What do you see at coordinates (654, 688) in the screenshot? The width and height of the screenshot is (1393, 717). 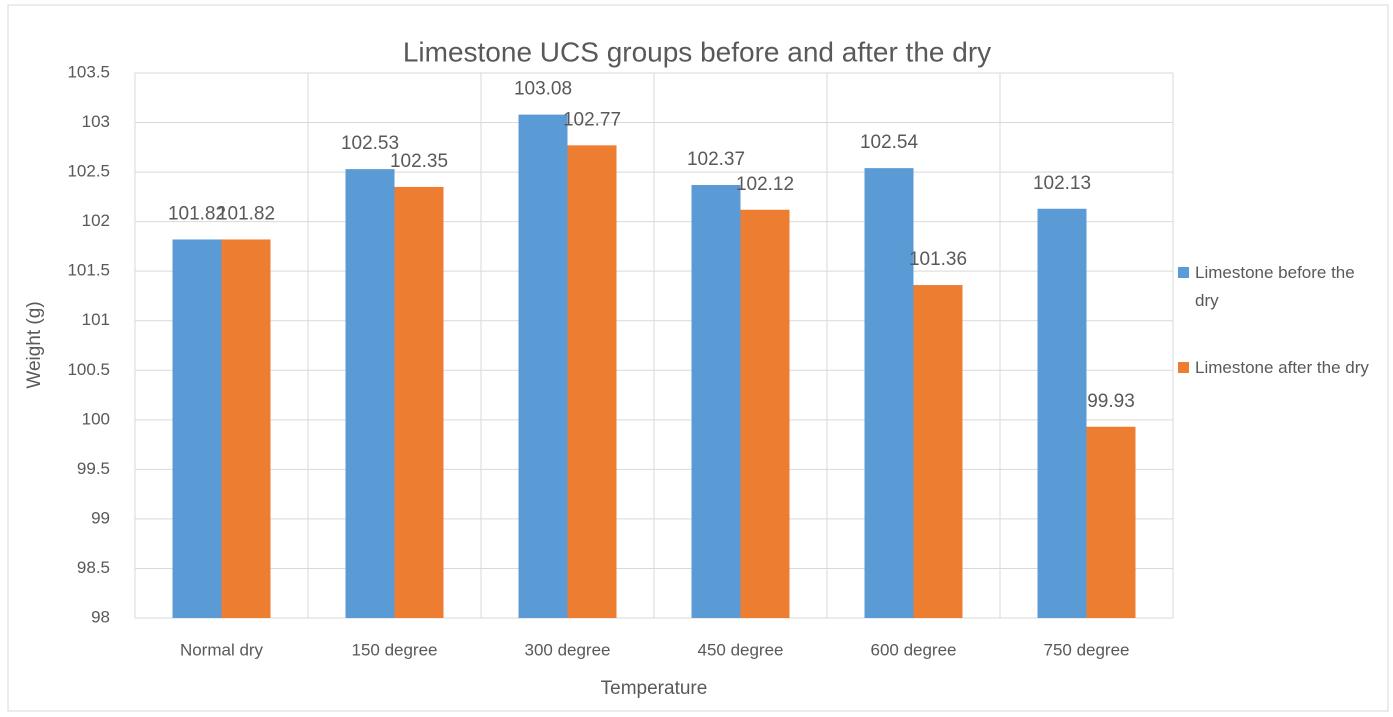 I see `x-axis-title: Temperature` at bounding box center [654, 688].